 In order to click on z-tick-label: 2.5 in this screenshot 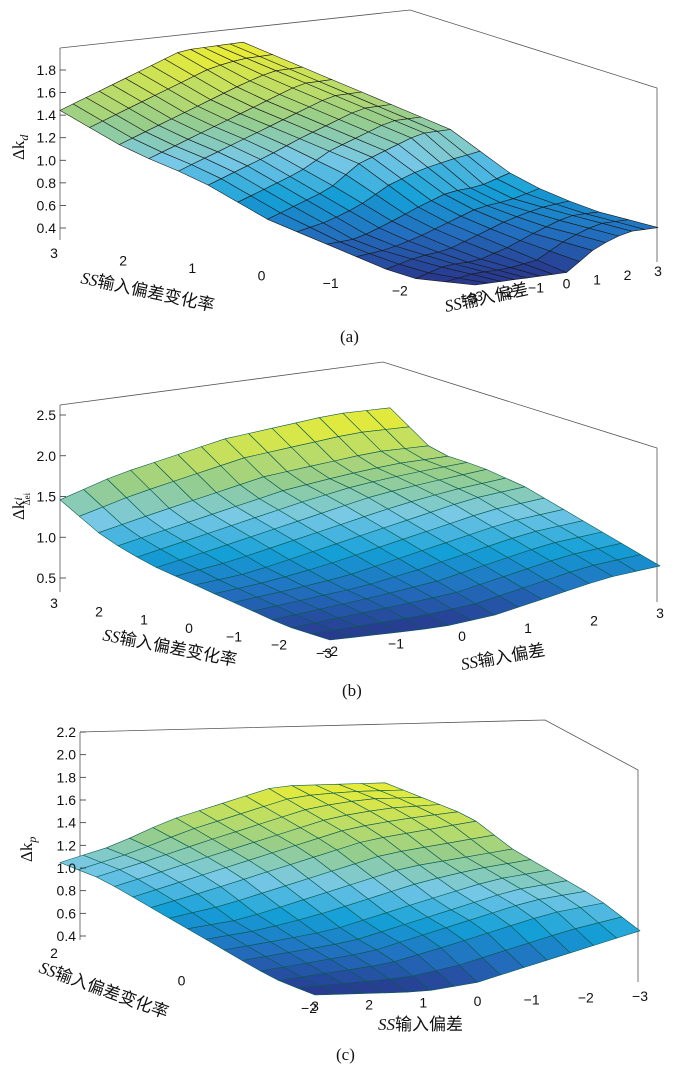, I will do `click(47, 415)`.